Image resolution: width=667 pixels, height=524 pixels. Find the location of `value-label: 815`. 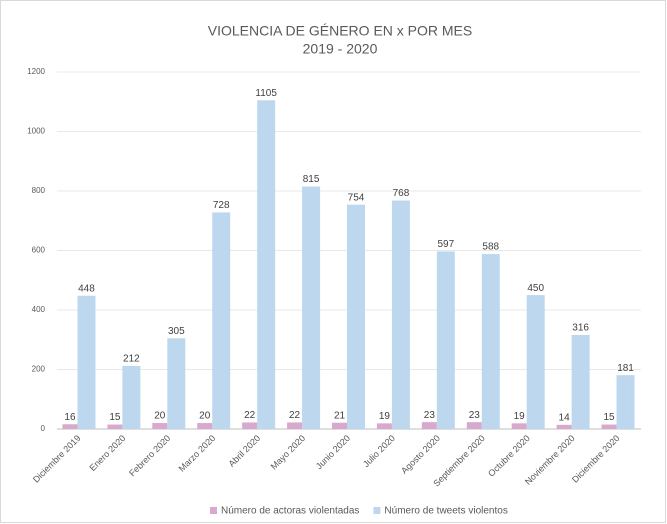

value-label: 815 is located at coordinates (311, 179).